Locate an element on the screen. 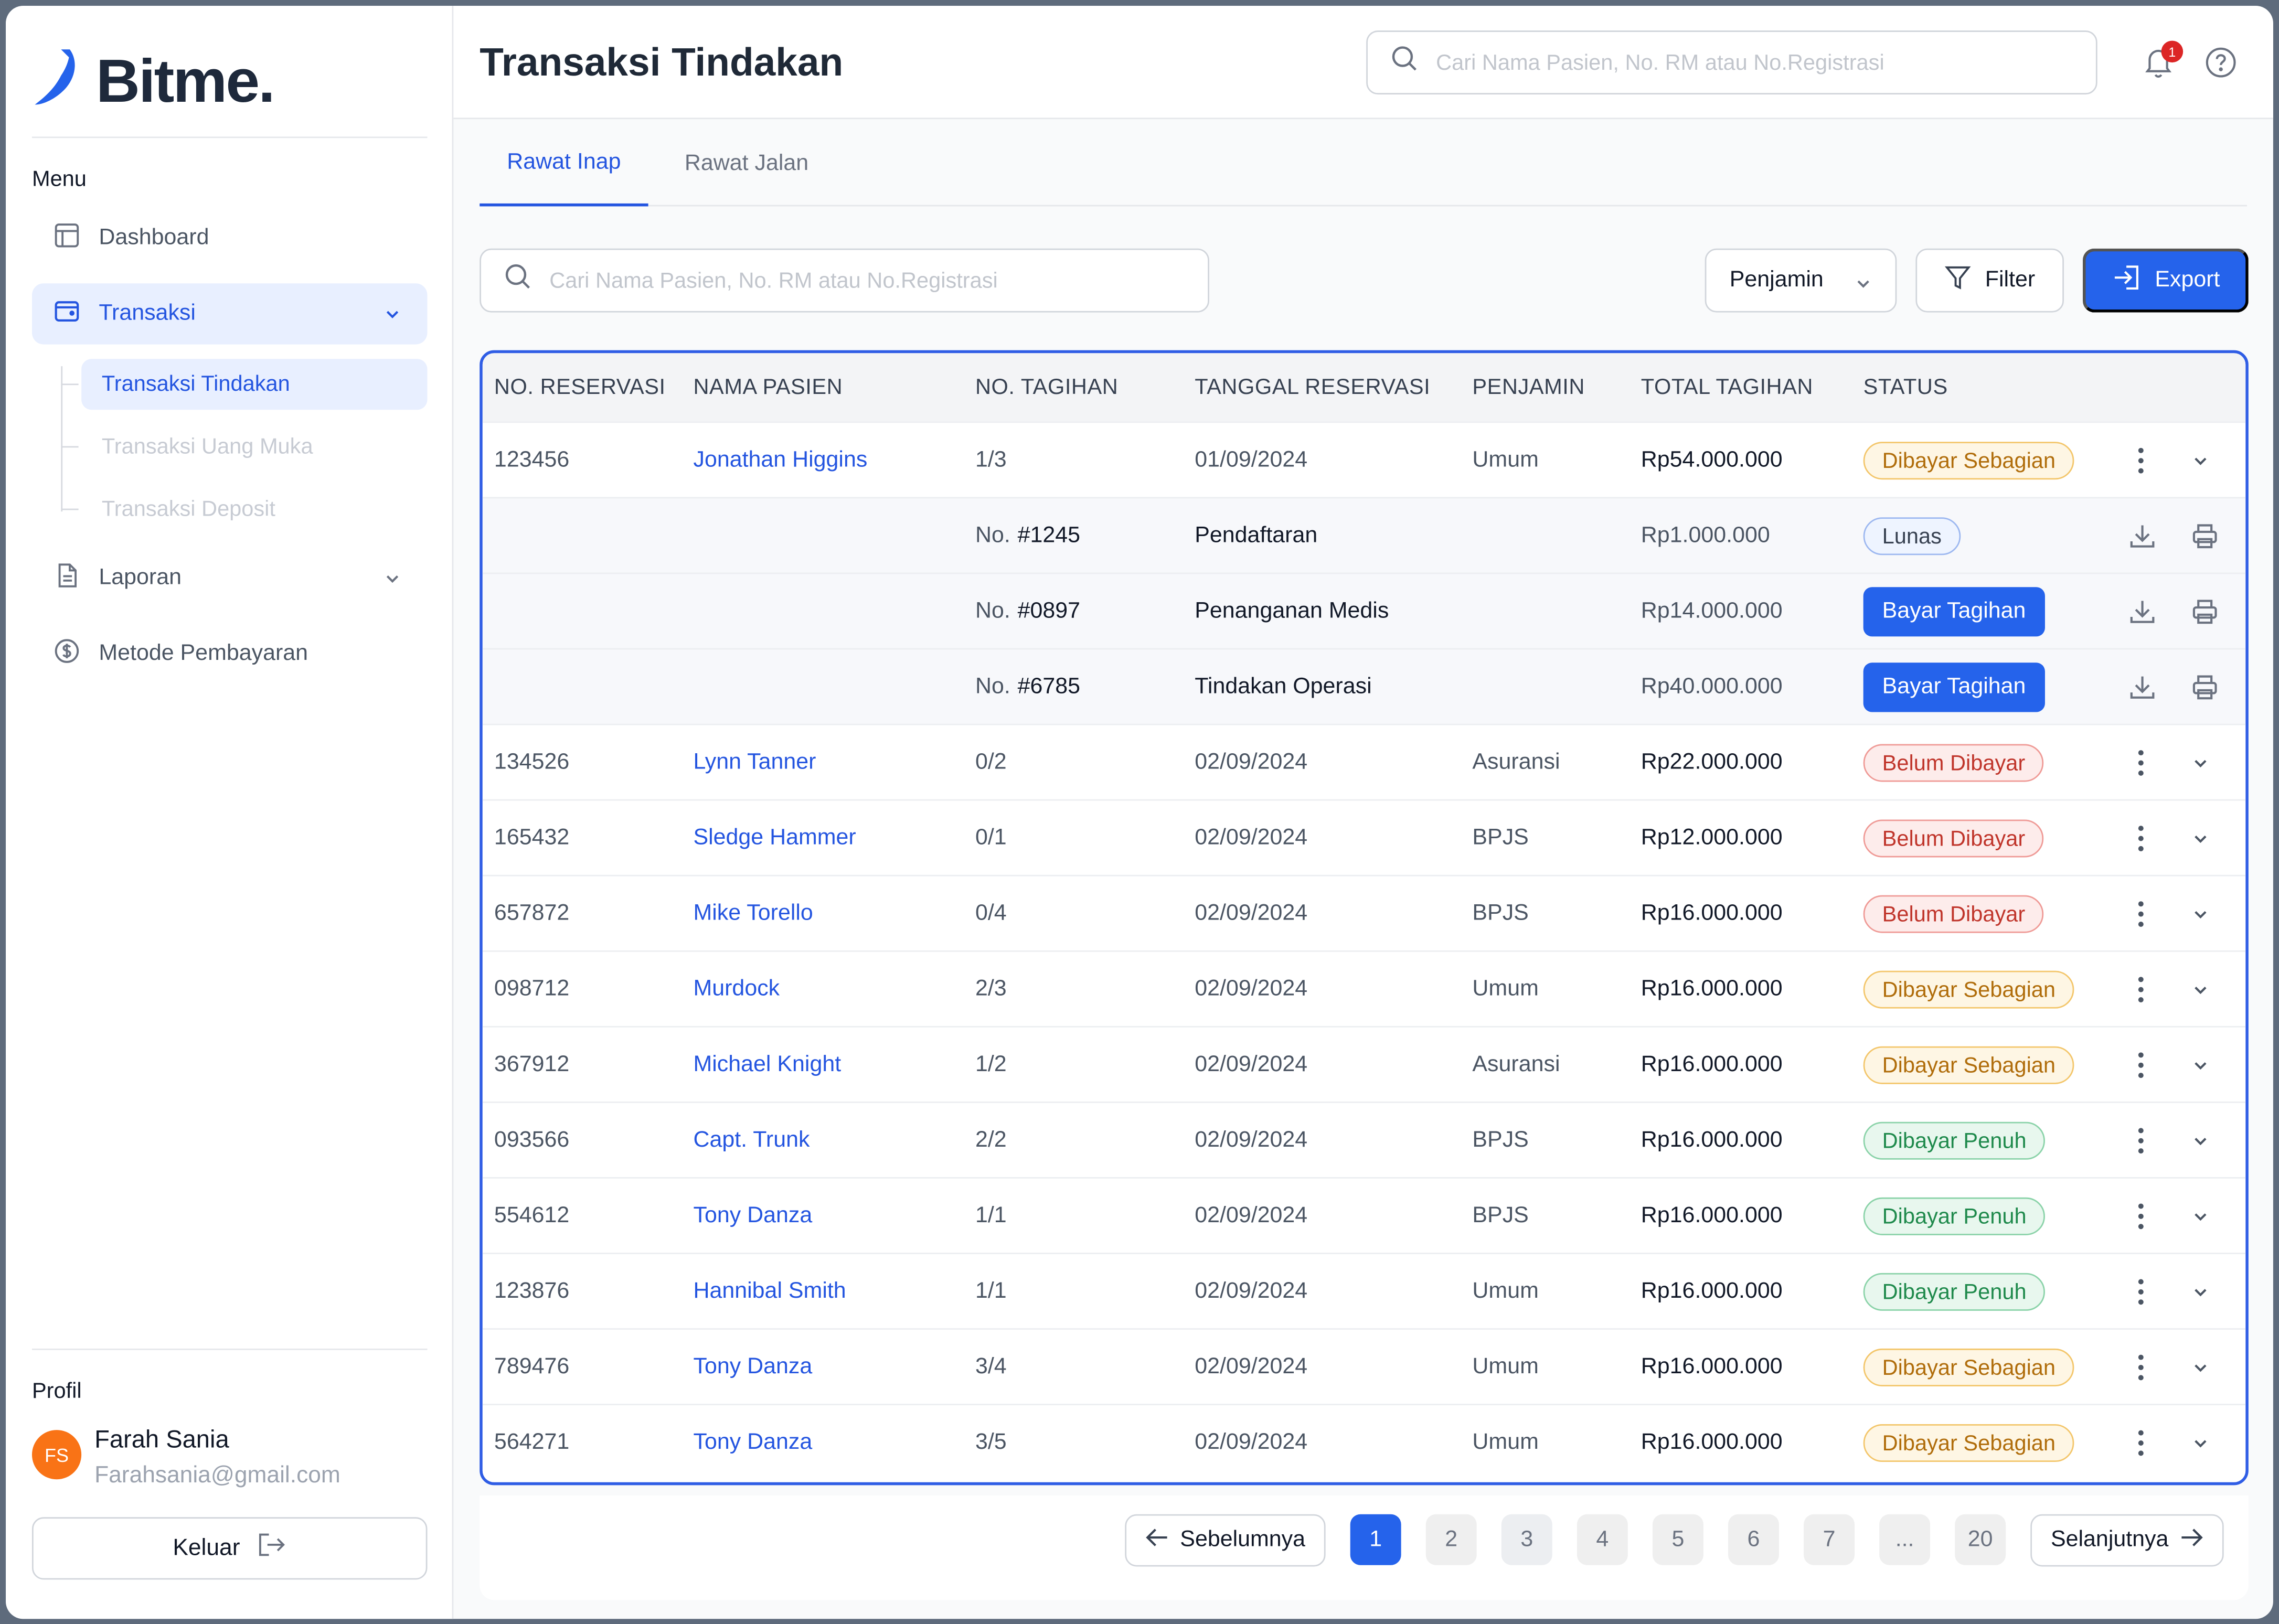 The height and width of the screenshot is (1624, 2279). export-button: Export is located at coordinates (2165, 280).